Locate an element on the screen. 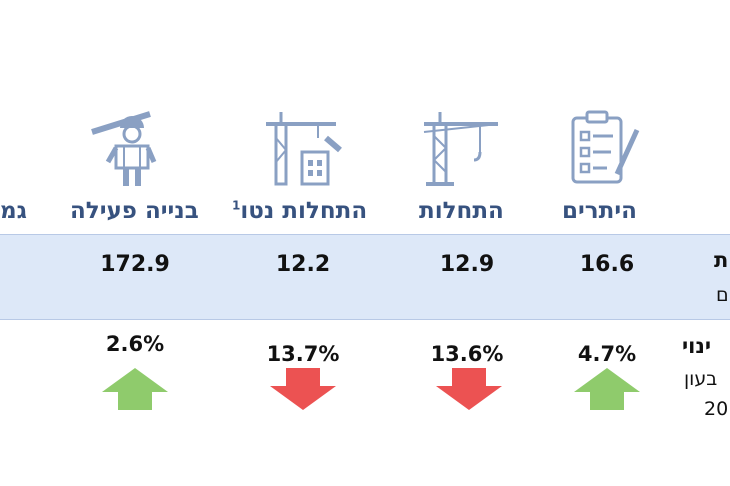 This screenshot has height=486, width=730. header-active-construction-label: בנייה פעילה is located at coordinates (134, 211).